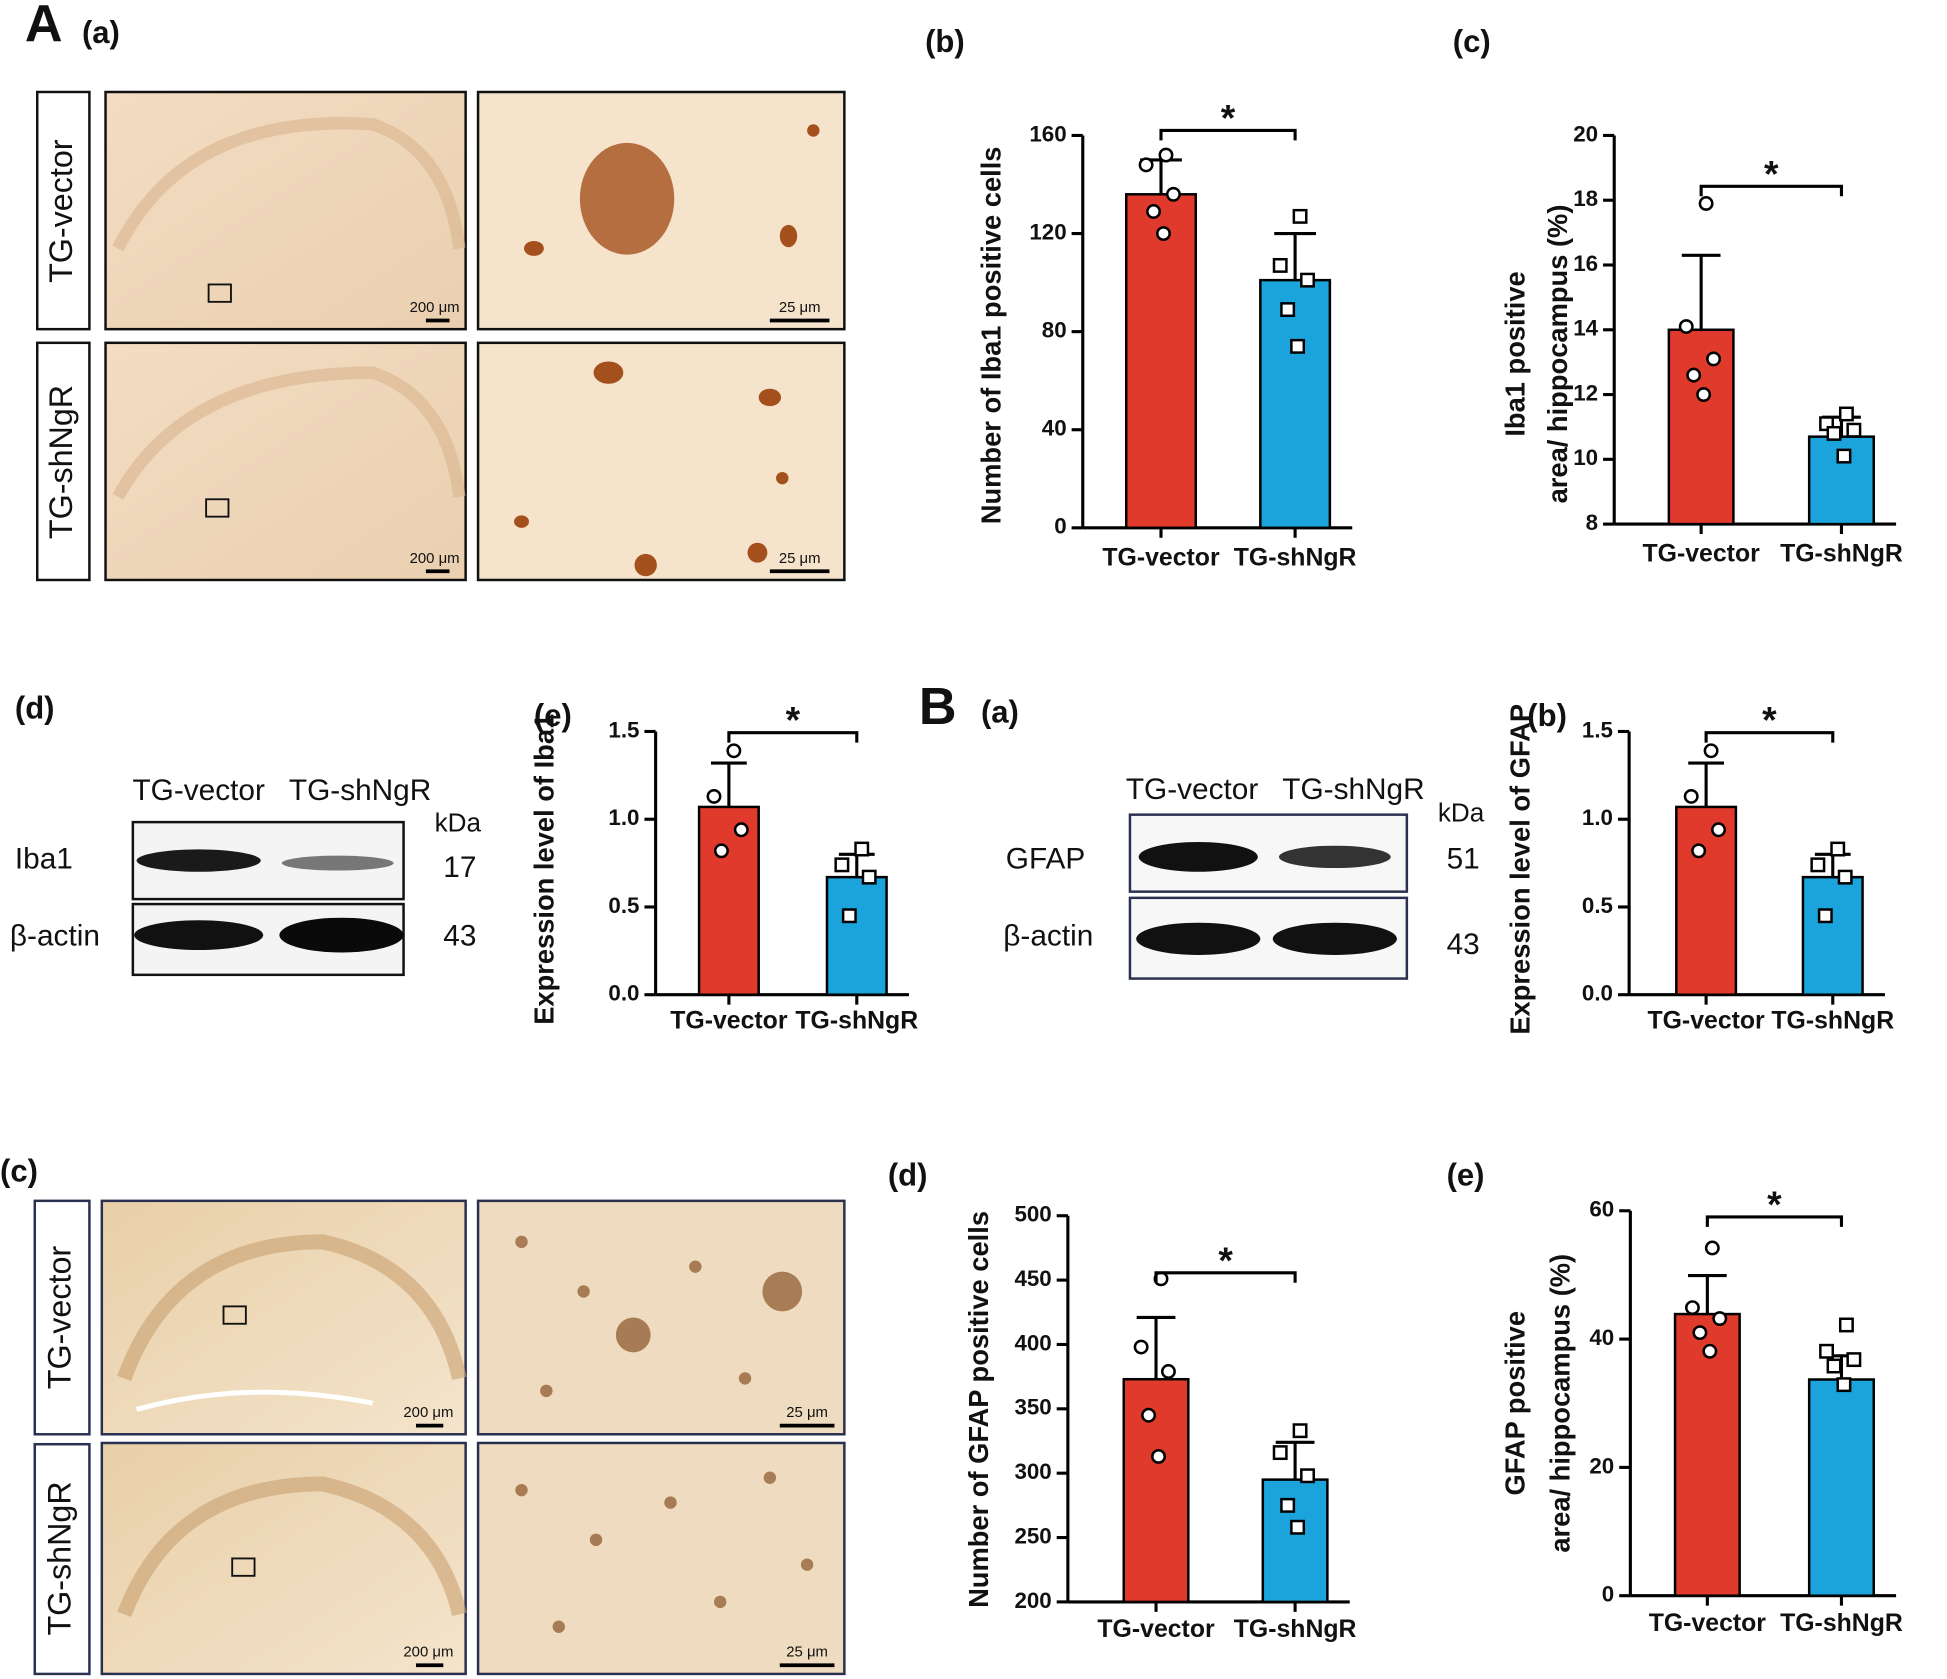 The image size is (1947, 1679). I want to click on protein-label: GFAP, so click(1045, 858).